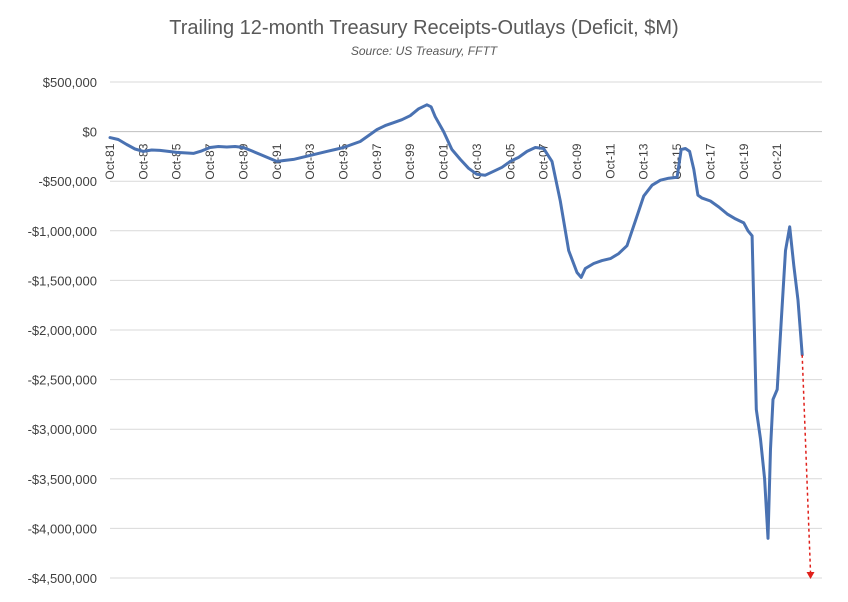 This screenshot has width=848, height=602. I want to click on x-tick-label: Oct-21, so click(777, 161).